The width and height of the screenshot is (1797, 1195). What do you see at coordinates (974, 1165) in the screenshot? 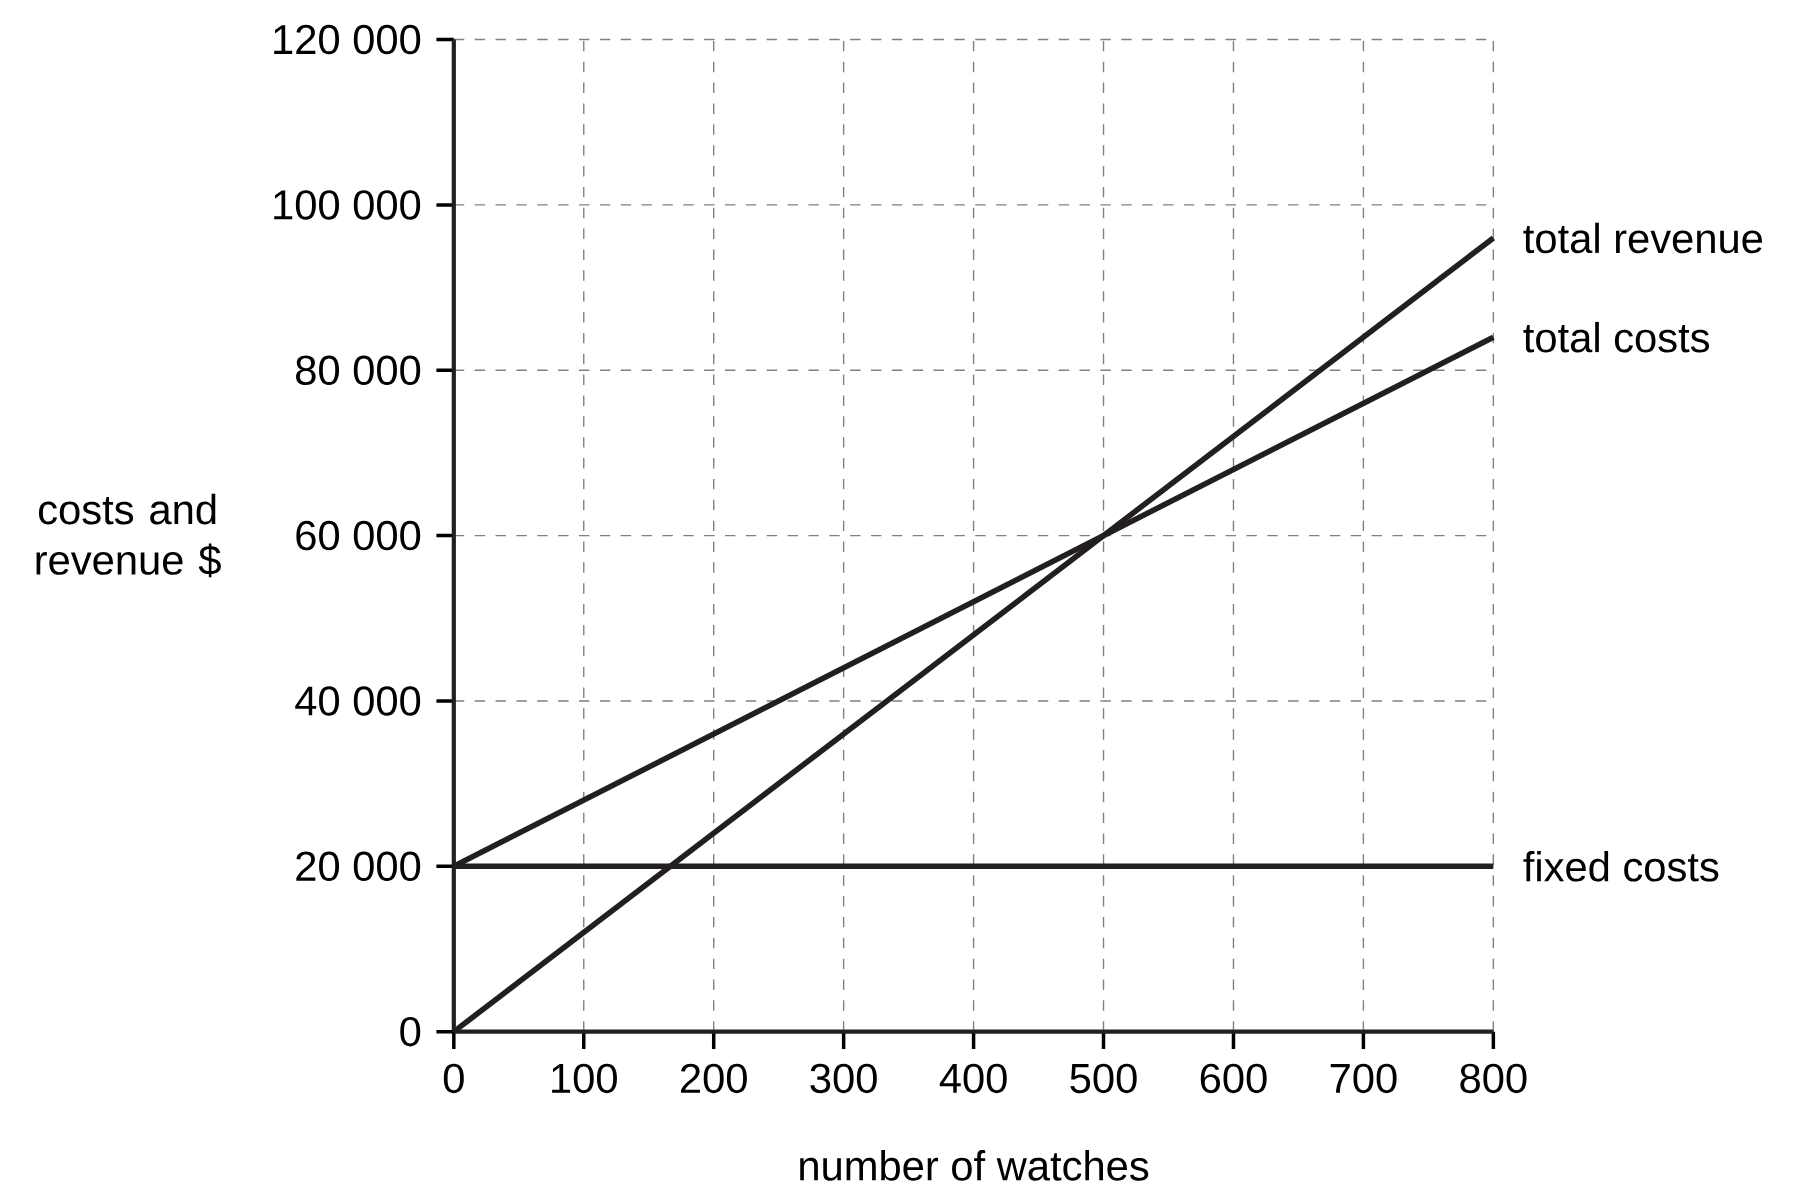
I see `x-axis-title: number of watches` at bounding box center [974, 1165].